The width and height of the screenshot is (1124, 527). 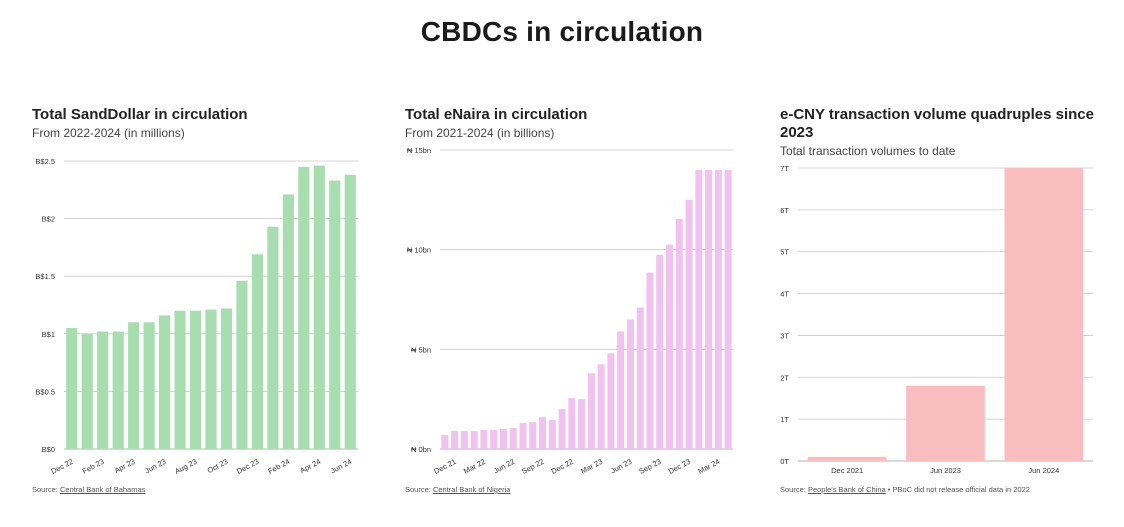 What do you see at coordinates (784, 335) in the screenshot?
I see `y-tick-label: ¥3T` at bounding box center [784, 335].